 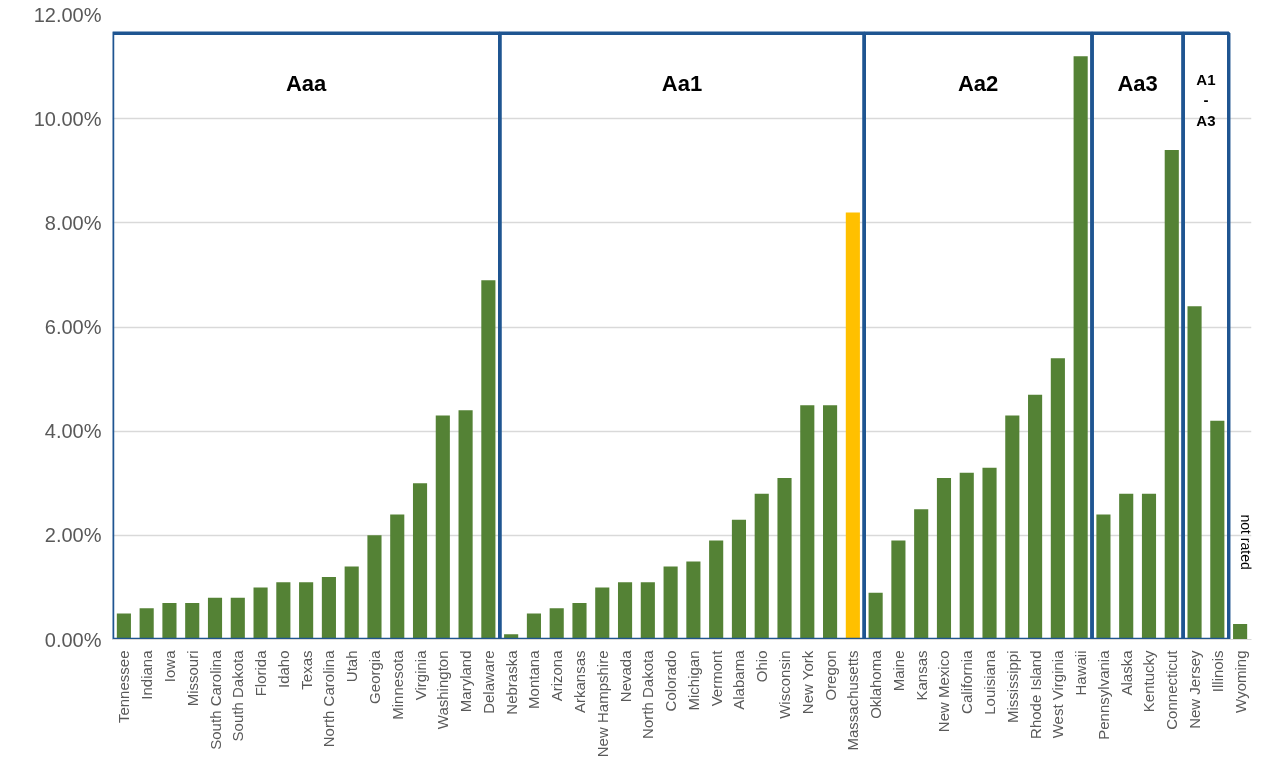 What do you see at coordinates (534, 679) in the screenshot?
I see `x-tick-label: Montana` at bounding box center [534, 679].